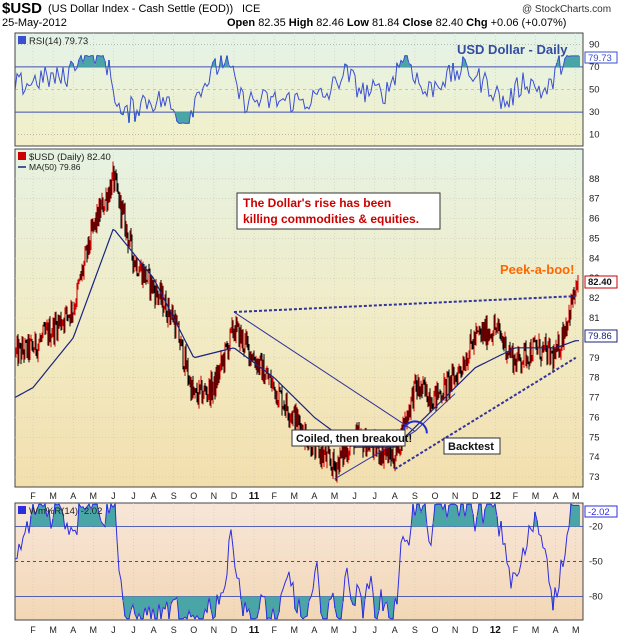 The width and height of the screenshot is (620, 639). I want to click on ma-tag-text: 79.86, so click(600, 336).